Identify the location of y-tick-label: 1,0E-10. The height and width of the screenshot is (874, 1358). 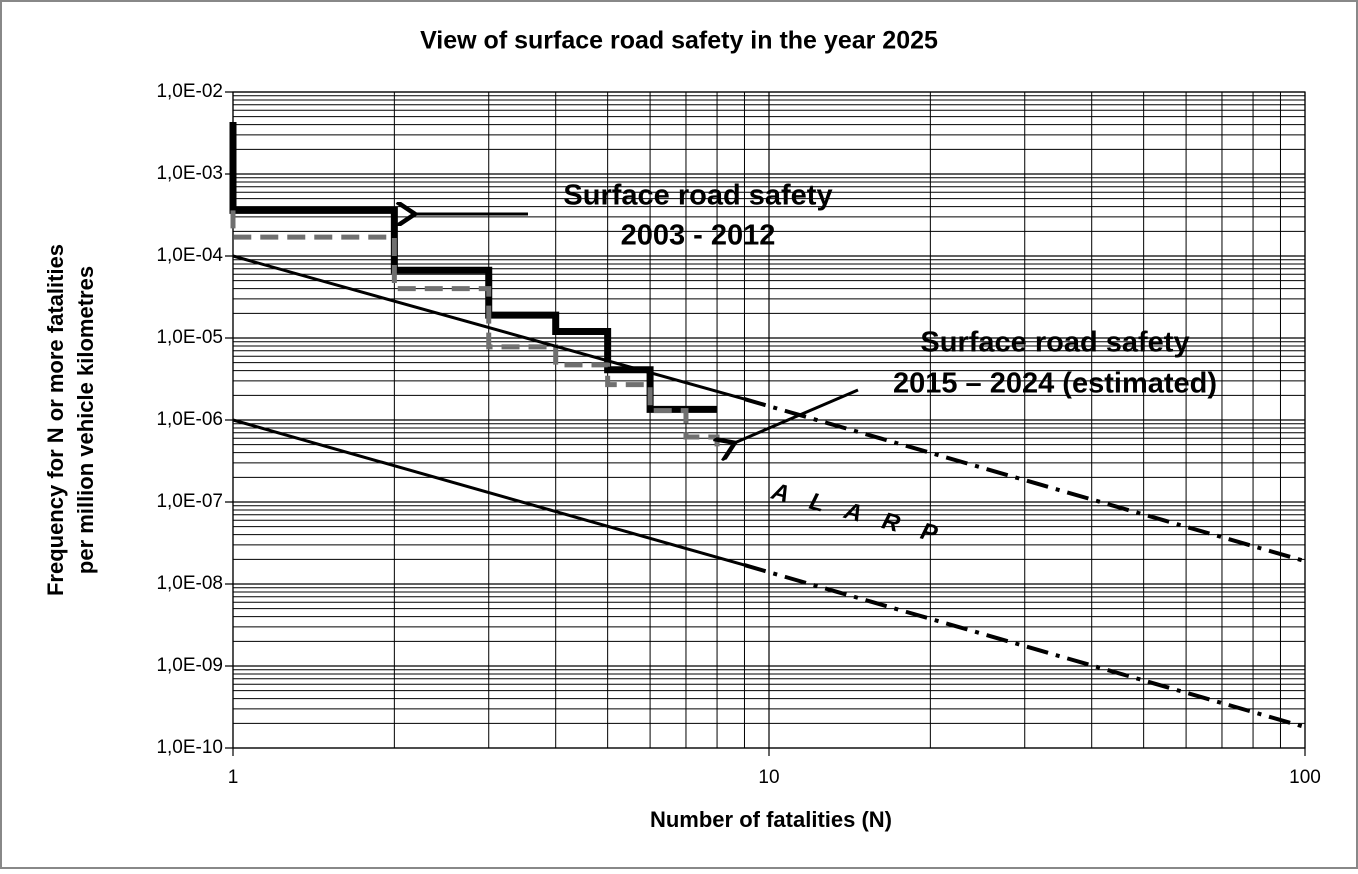
(189, 747).